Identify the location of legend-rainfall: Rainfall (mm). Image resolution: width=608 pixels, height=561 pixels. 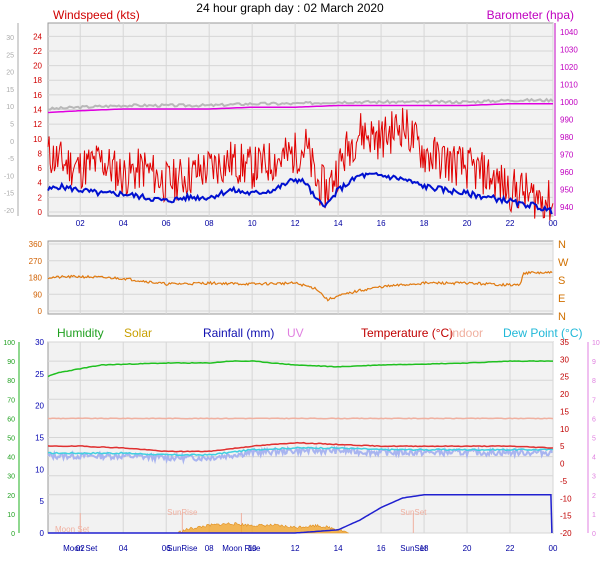
(238, 333).